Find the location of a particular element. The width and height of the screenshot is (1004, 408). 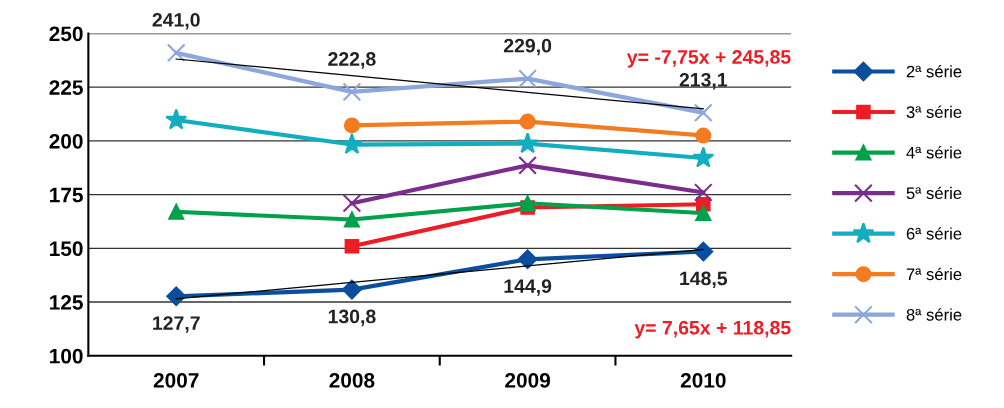

x-tick-label: 2009 is located at coordinates (527, 380).